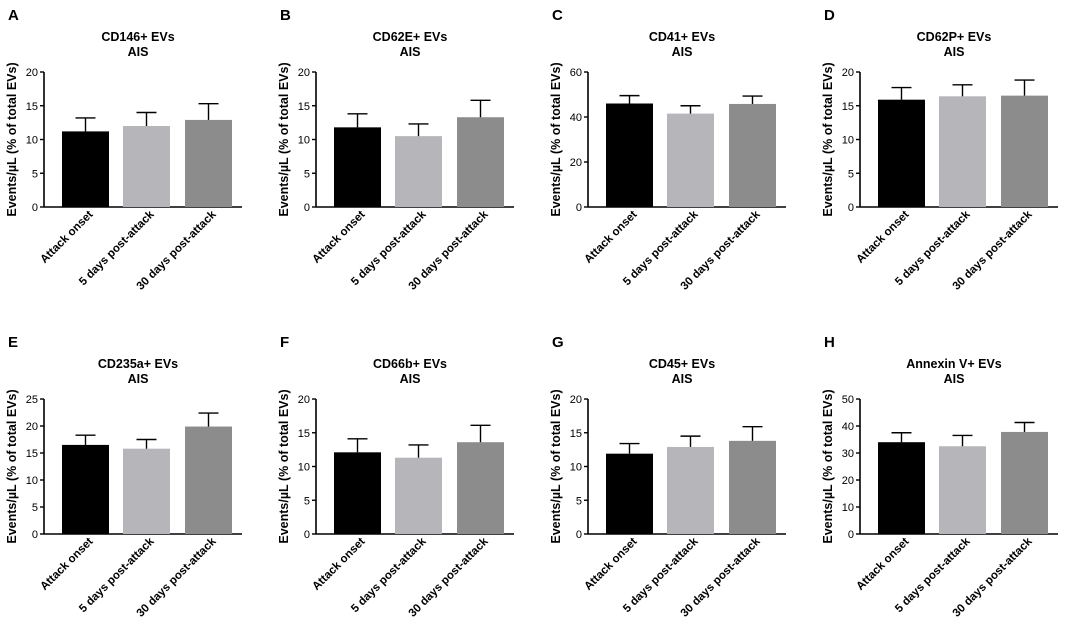 This screenshot has height=633, width=1084. What do you see at coordinates (410, 364) in the screenshot?
I see `chart-title: CD66b+ EVs` at bounding box center [410, 364].